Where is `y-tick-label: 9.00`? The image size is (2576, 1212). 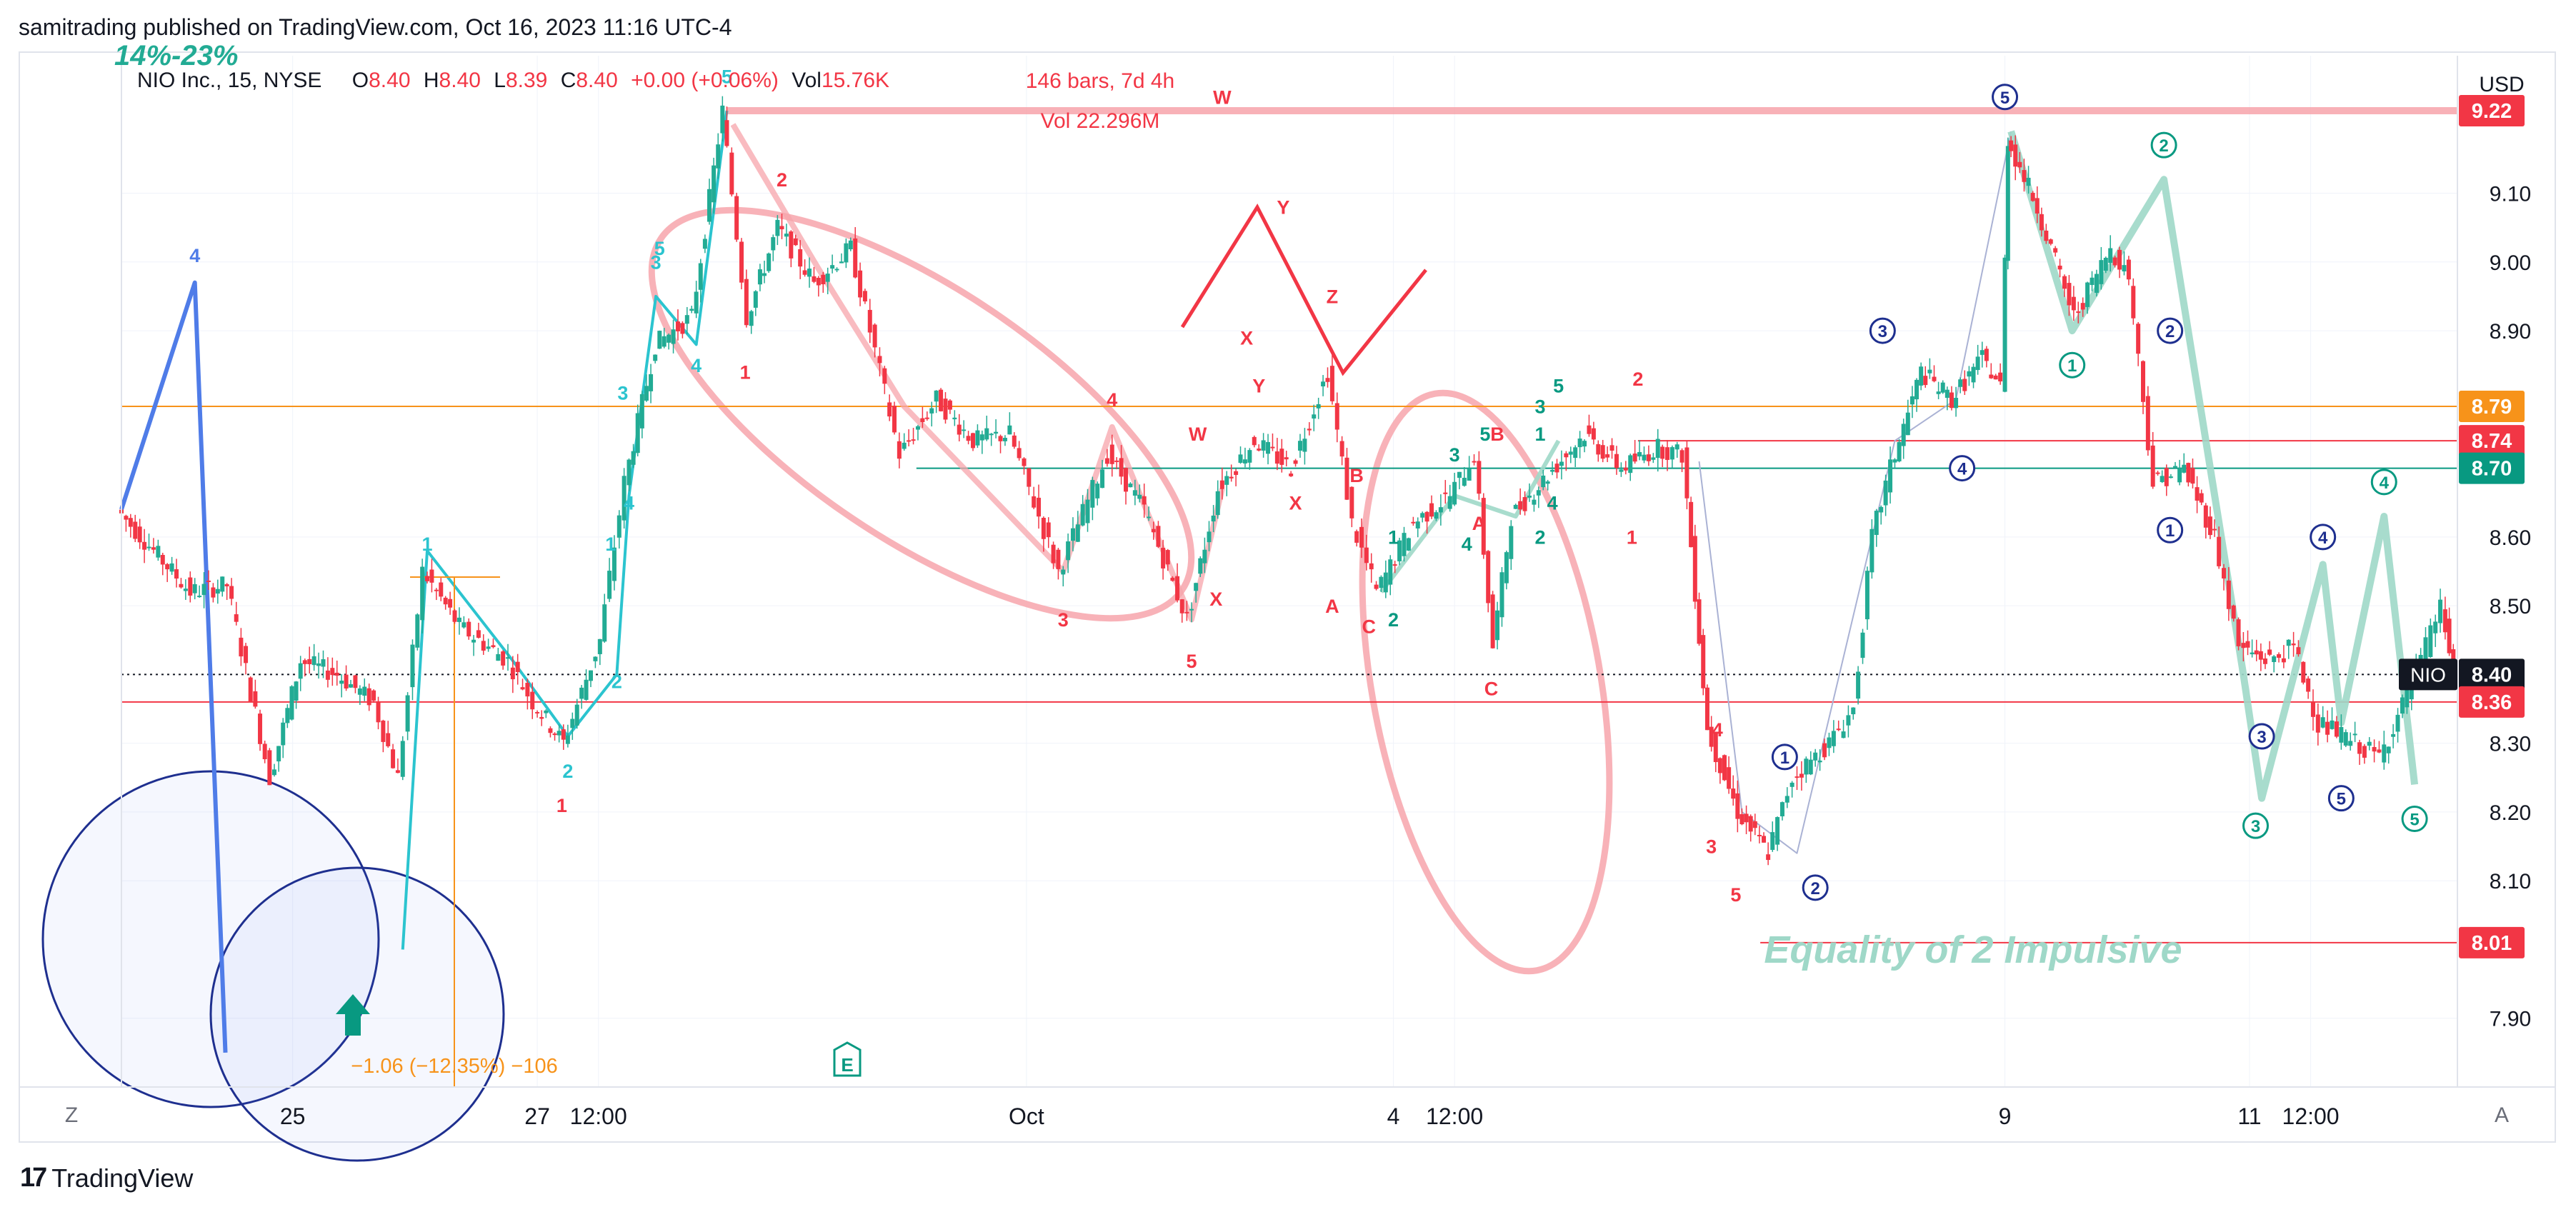
y-tick-label: 9.00 is located at coordinates (2511, 263).